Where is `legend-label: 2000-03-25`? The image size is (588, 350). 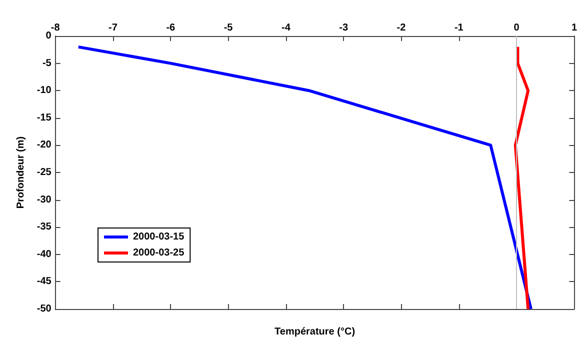 legend-label: 2000-03-25 is located at coordinates (159, 253).